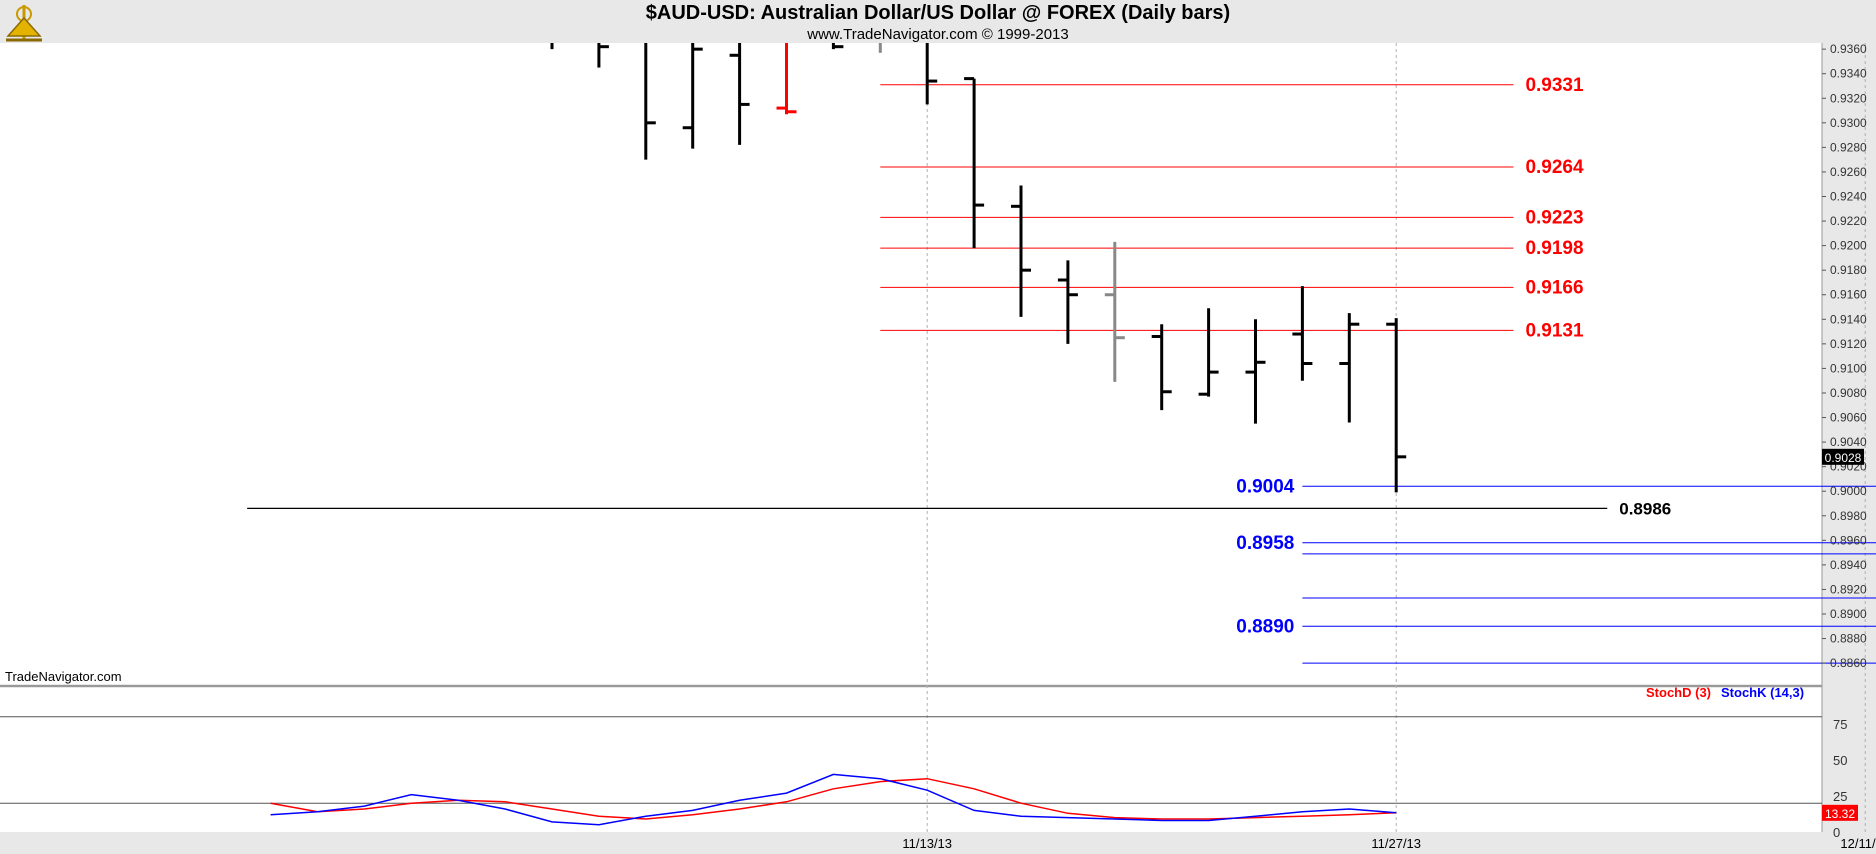  What do you see at coordinates (1858, 843) in the screenshot?
I see `x-tick-label: 12/11/13` at bounding box center [1858, 843].